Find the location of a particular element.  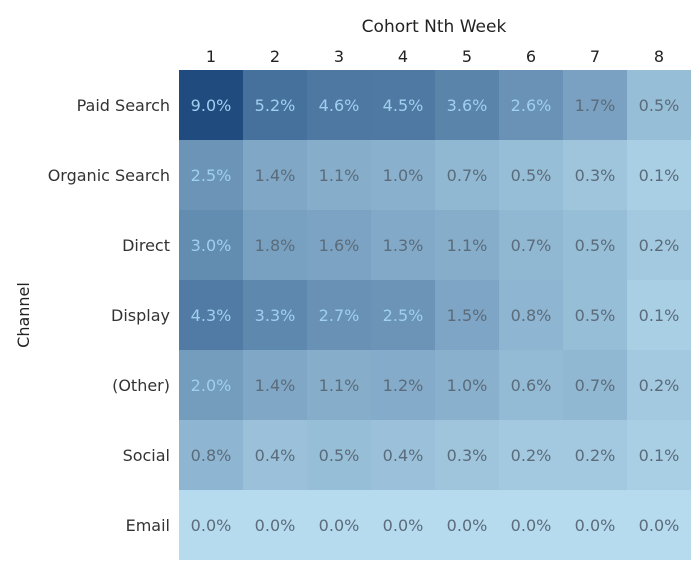

cell-value-label: 0.6% is located at coordinates (531, 385).